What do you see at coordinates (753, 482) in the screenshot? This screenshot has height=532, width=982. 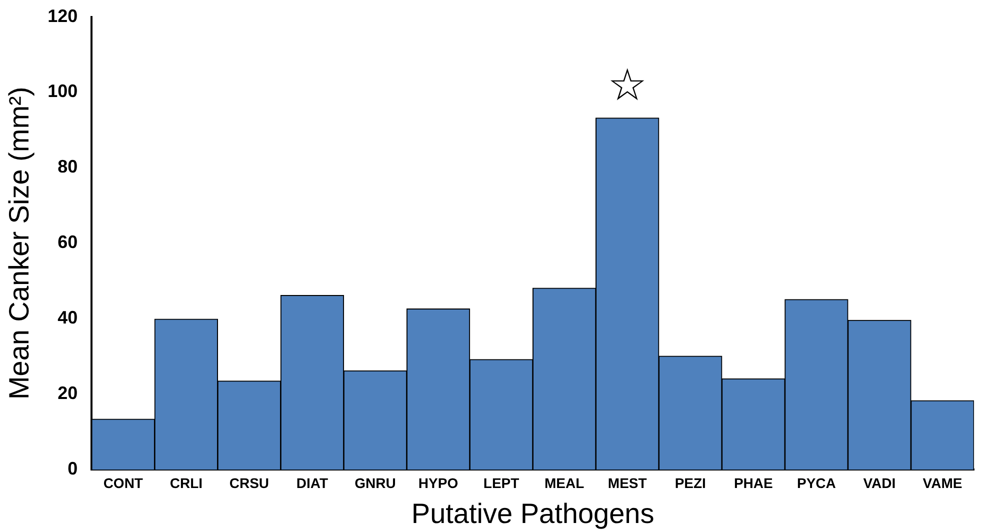 I see `x-tick-label: PHAE` at bounding box center [753, 482].